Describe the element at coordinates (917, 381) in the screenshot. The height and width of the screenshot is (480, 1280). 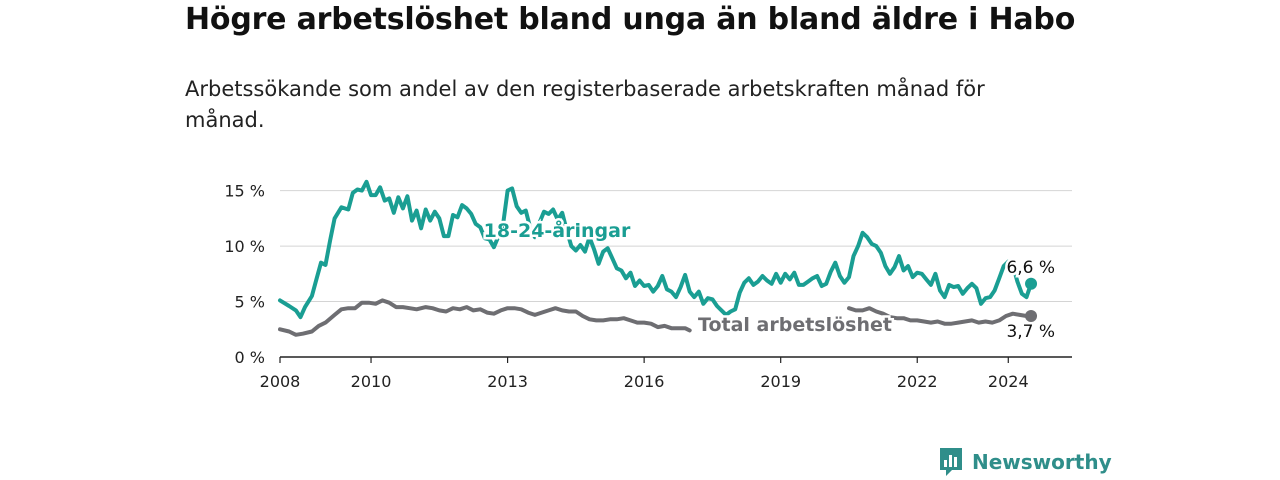
I see `x-tick-label: 2022` at that location.